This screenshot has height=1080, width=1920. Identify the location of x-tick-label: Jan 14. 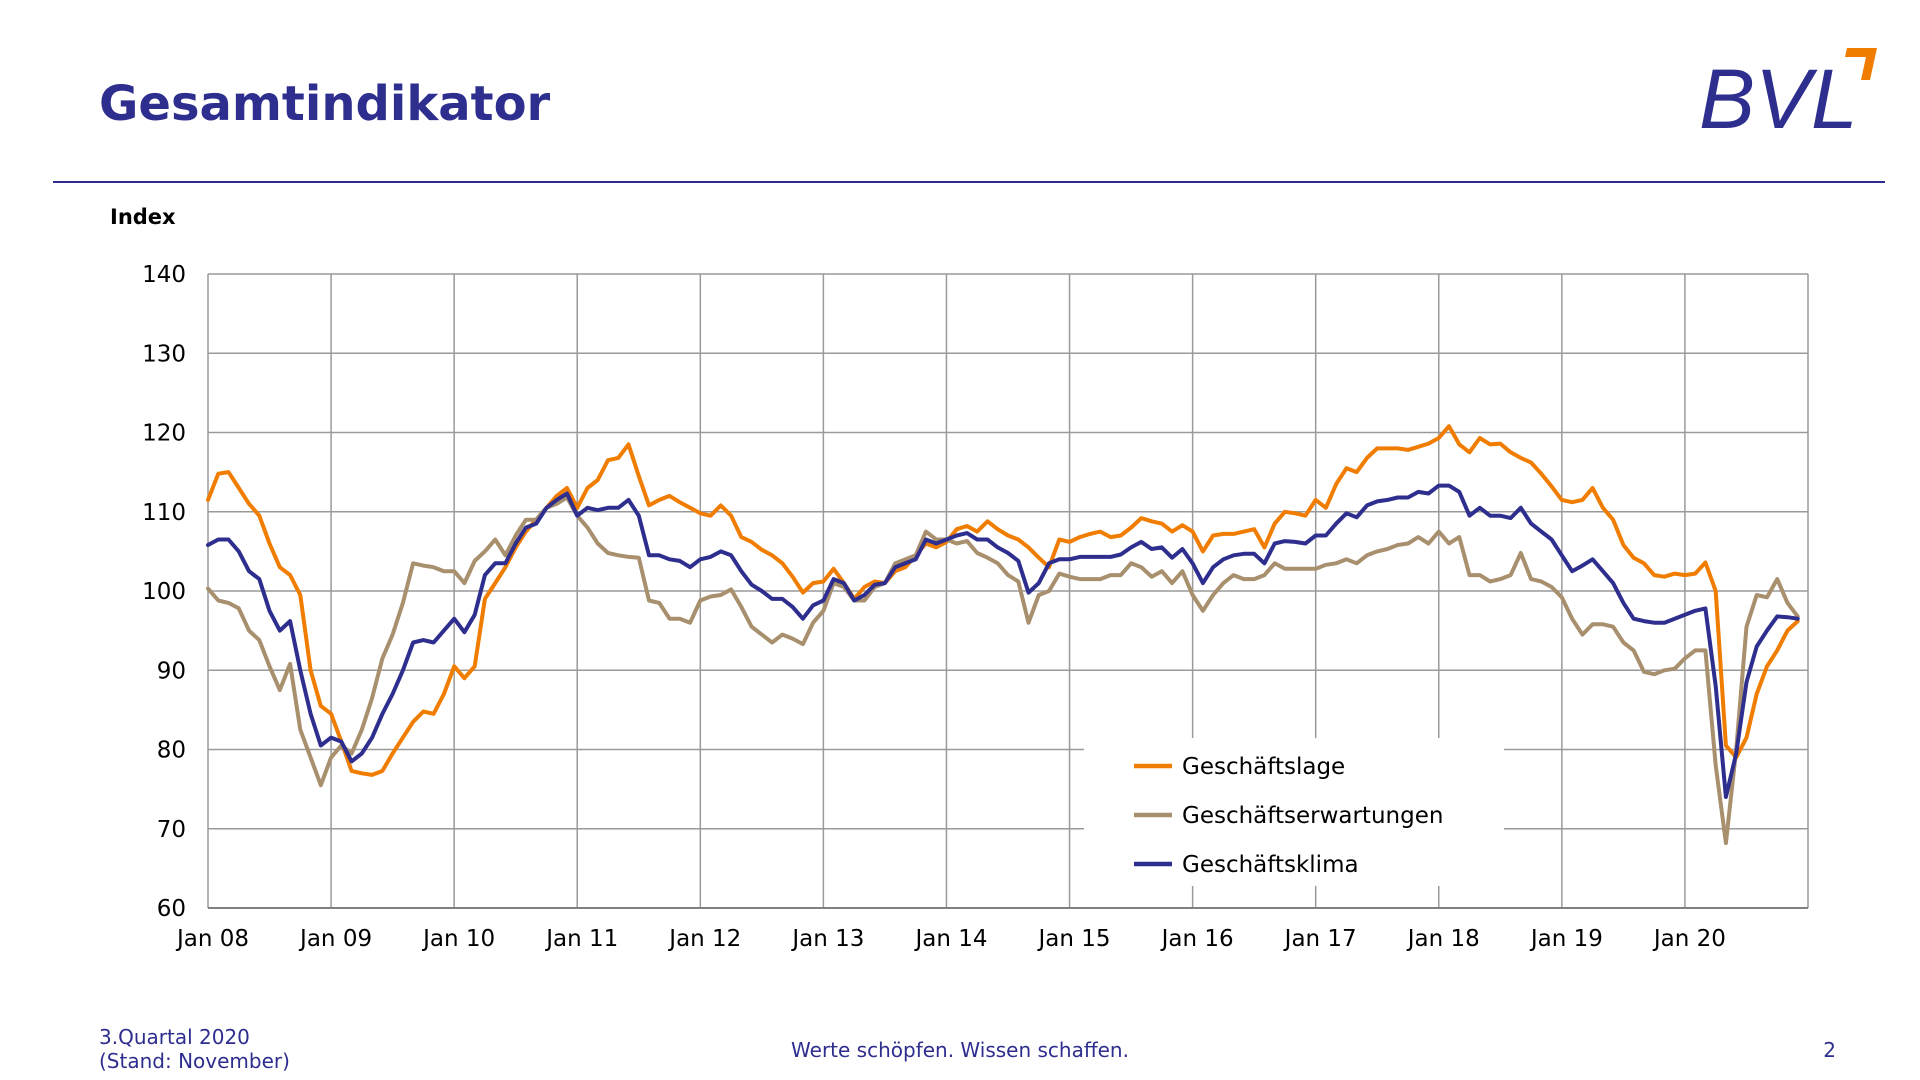
(950, 939).